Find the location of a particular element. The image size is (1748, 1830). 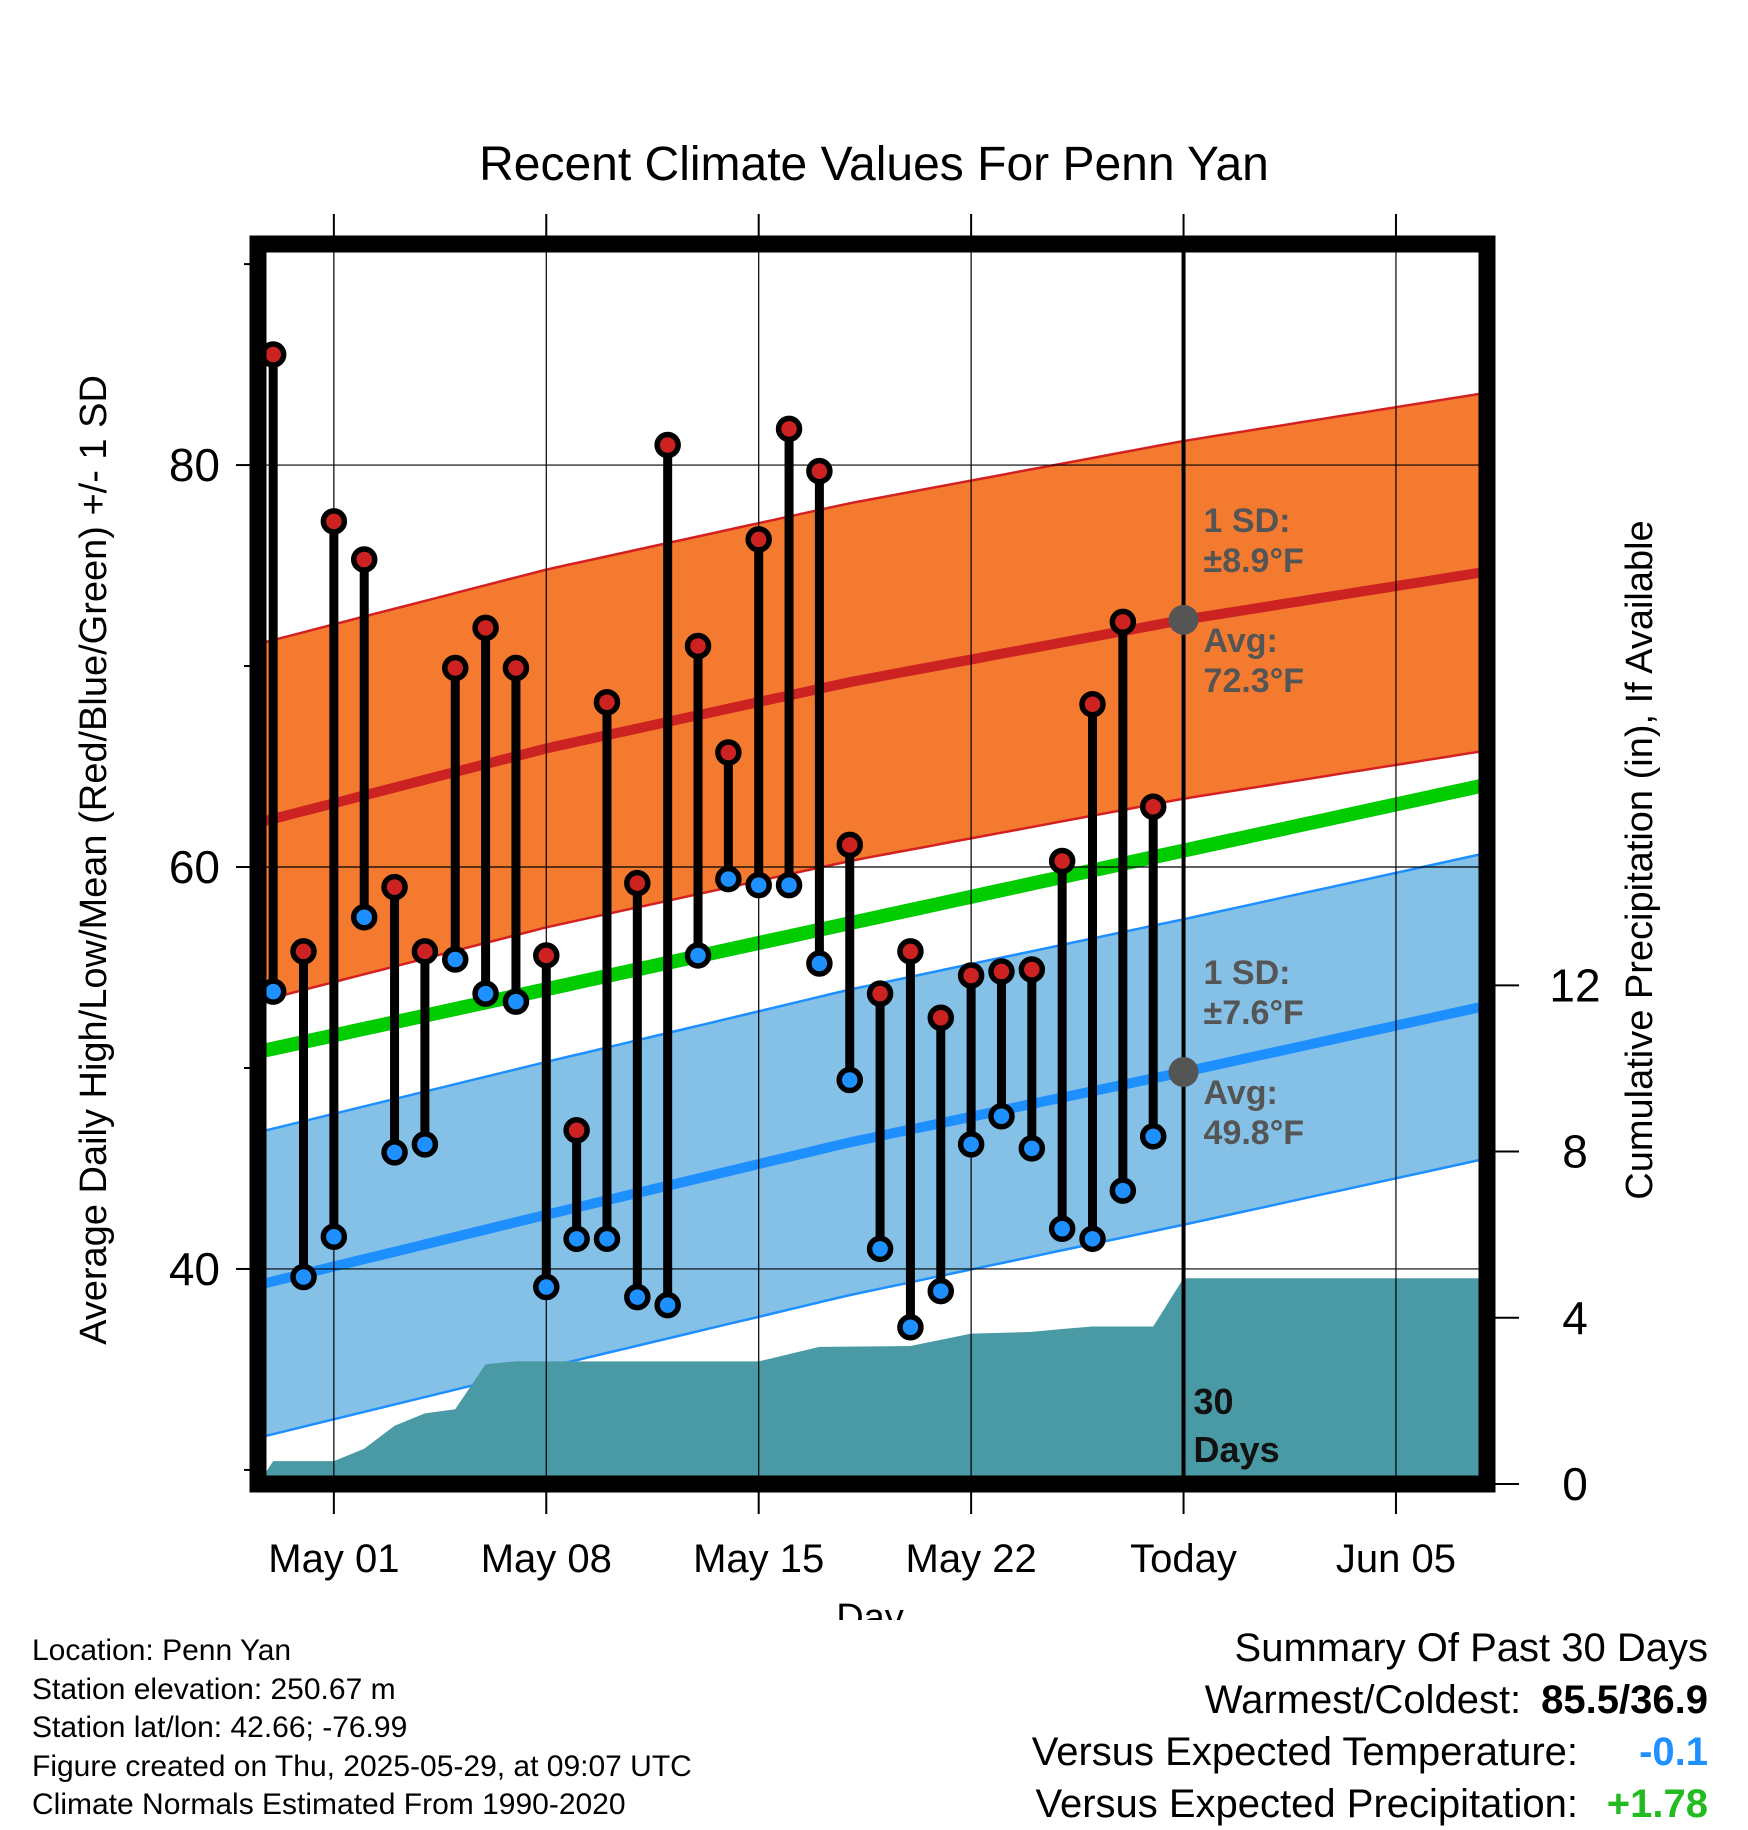

y2-tick-label: 0 is located at coordinates (1575, 1484).